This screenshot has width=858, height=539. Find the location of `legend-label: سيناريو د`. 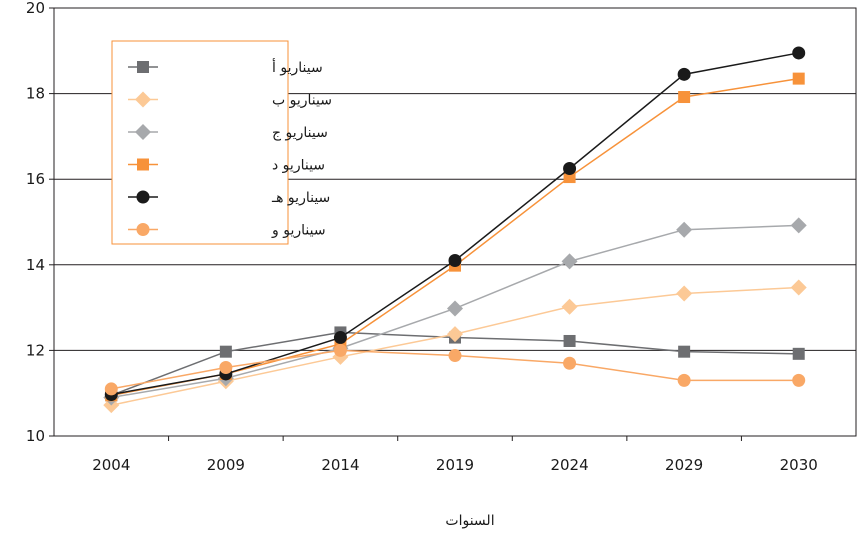

legend-label: سيناريو د is located at coordinates (298, 166).